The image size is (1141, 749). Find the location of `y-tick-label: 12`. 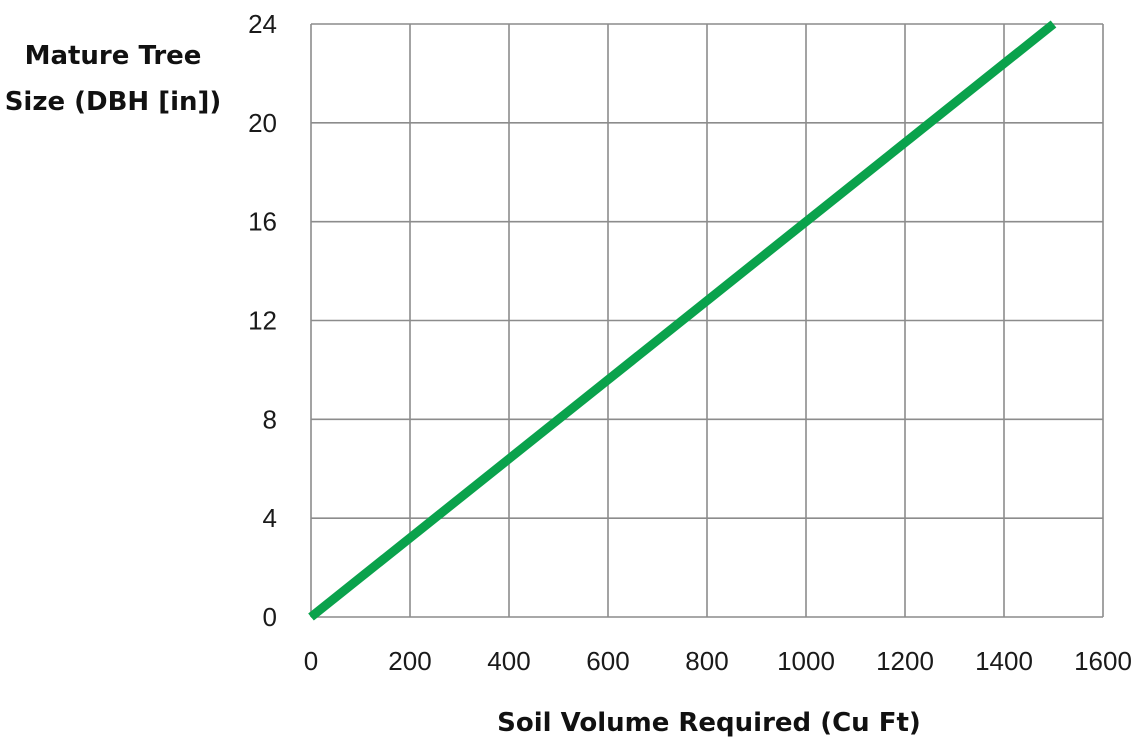

y-tick-label: 12 is located at coordinates (262, 321).